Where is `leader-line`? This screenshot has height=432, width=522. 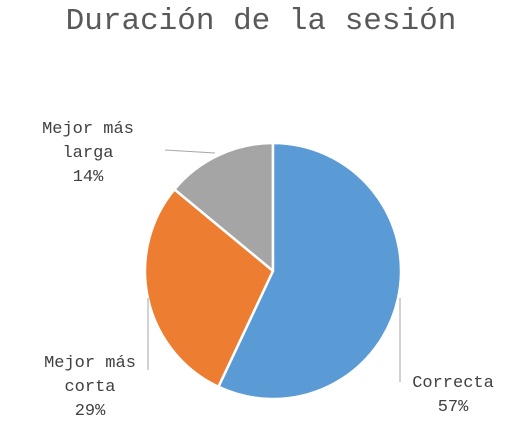 leader-line is located at coordinates (190, 151).